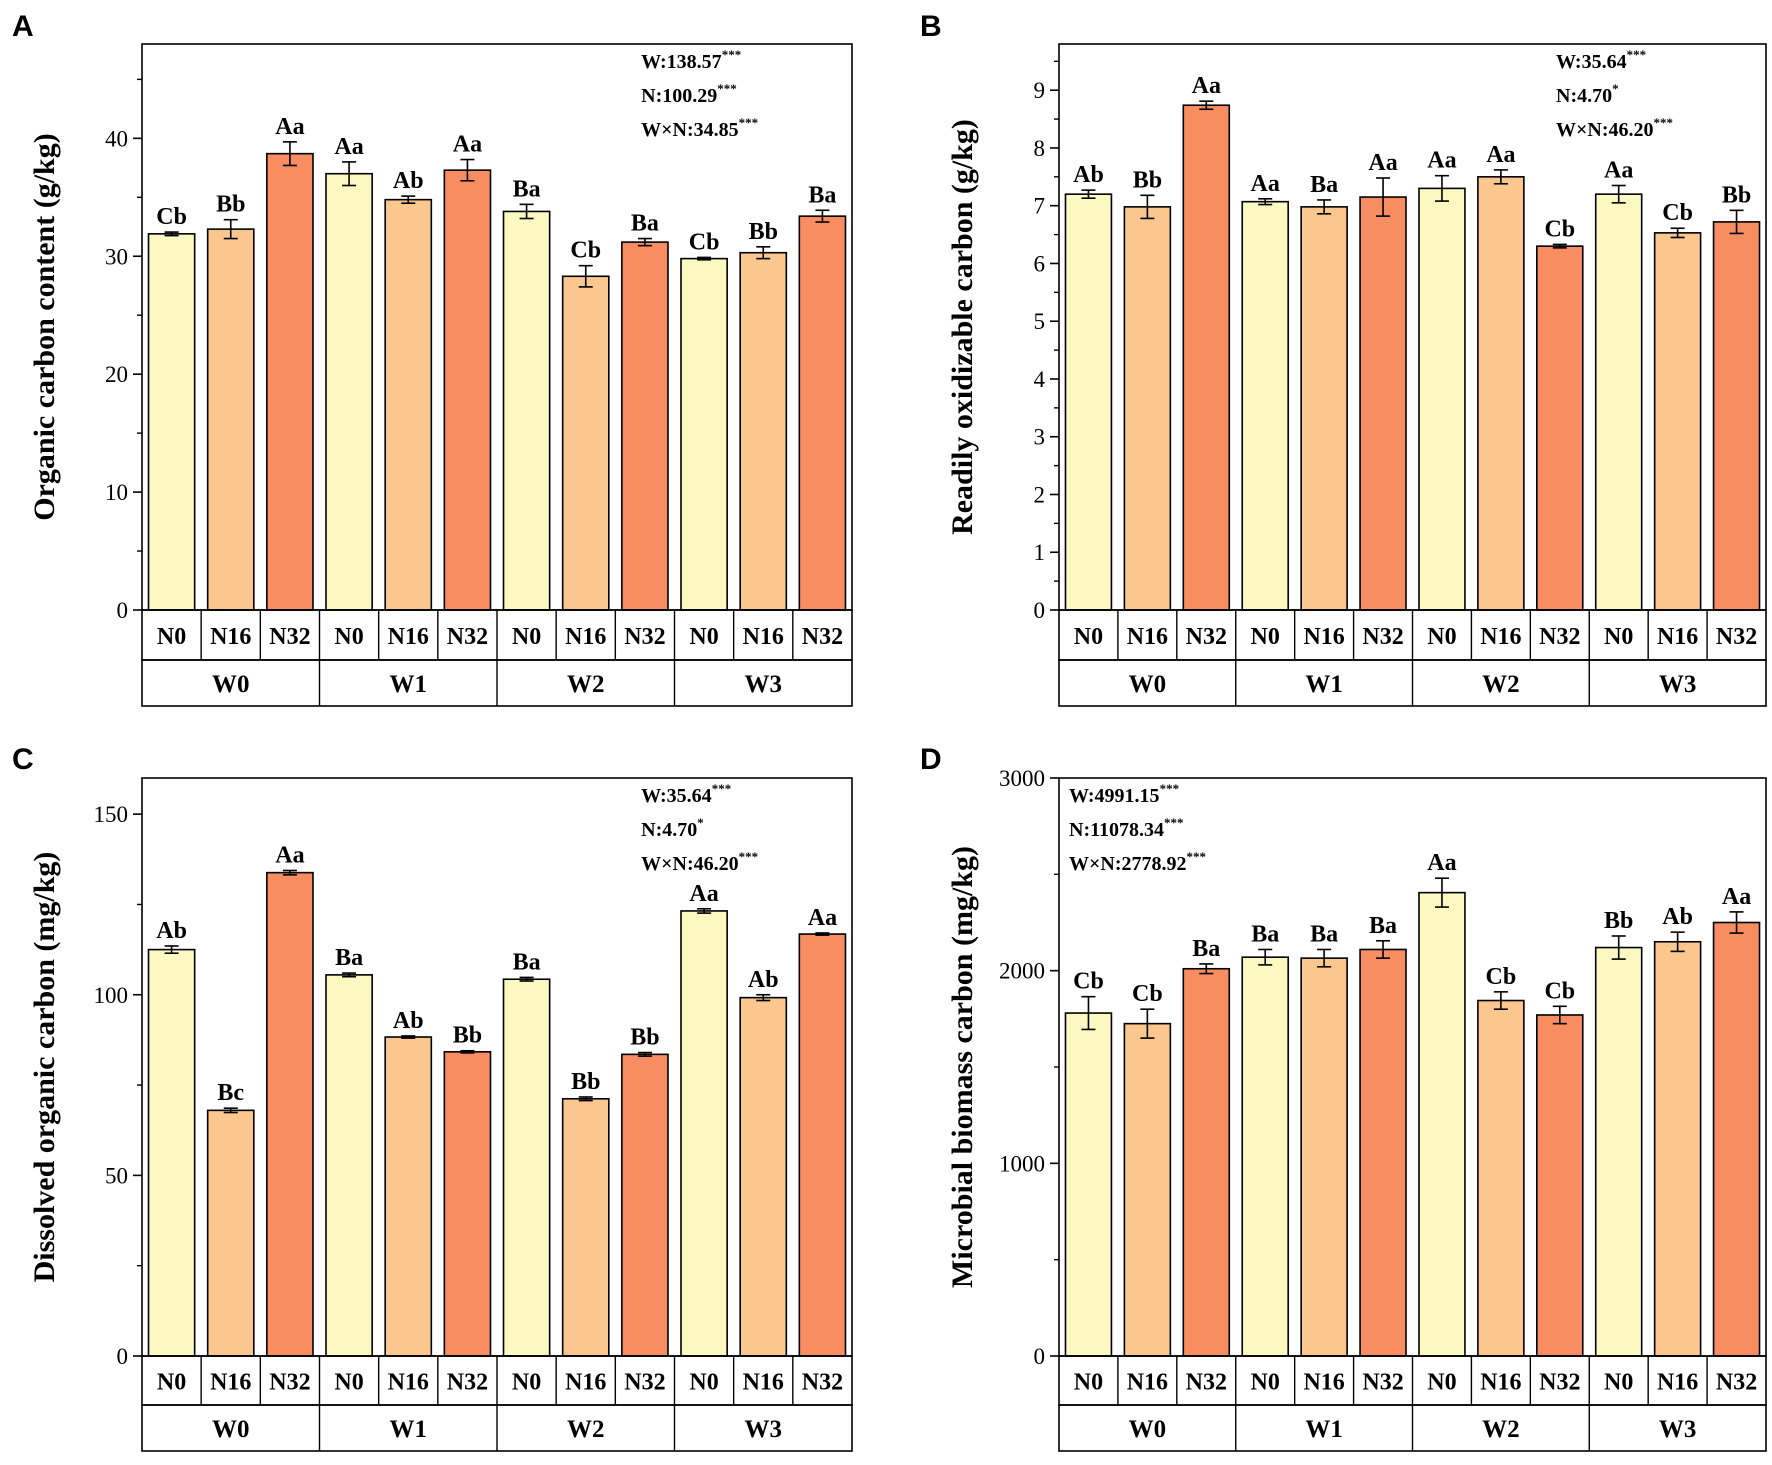 The height and width of the screenshot is (1465, 1772). I want to click on panel-c-bar-w3-n16, so click(763, 1176).